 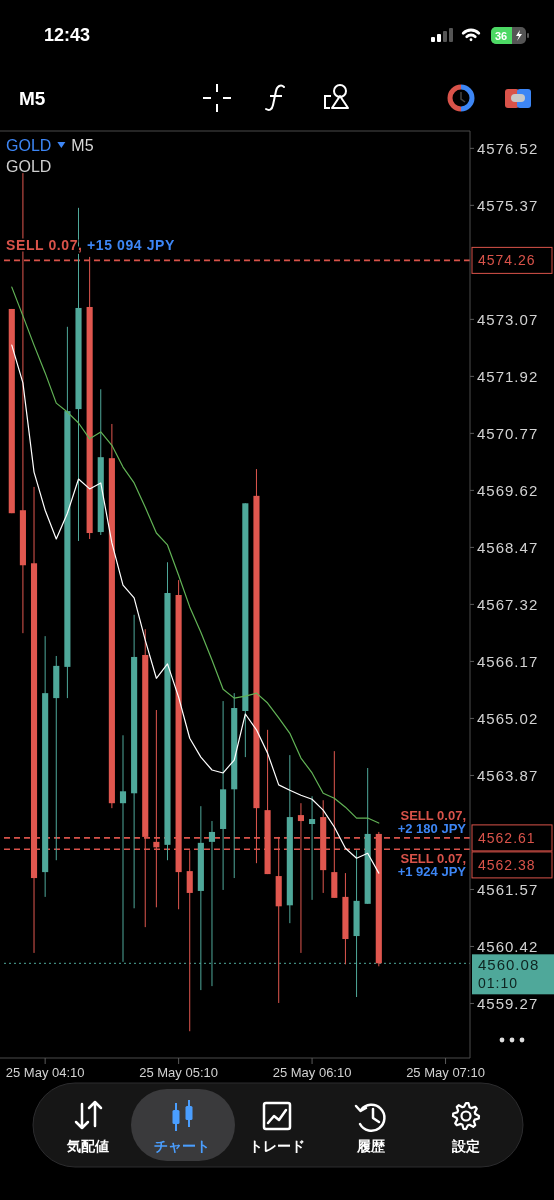 I want to click on annotation: 気配値, so click(x=88, y=1146).